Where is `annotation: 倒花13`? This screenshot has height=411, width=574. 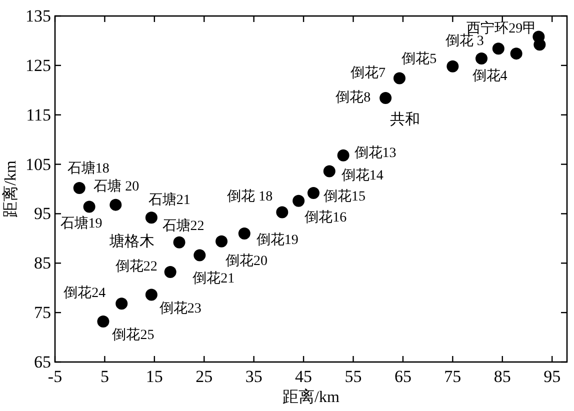
annotation: 倒花13 is located at coordinates (375, 152).